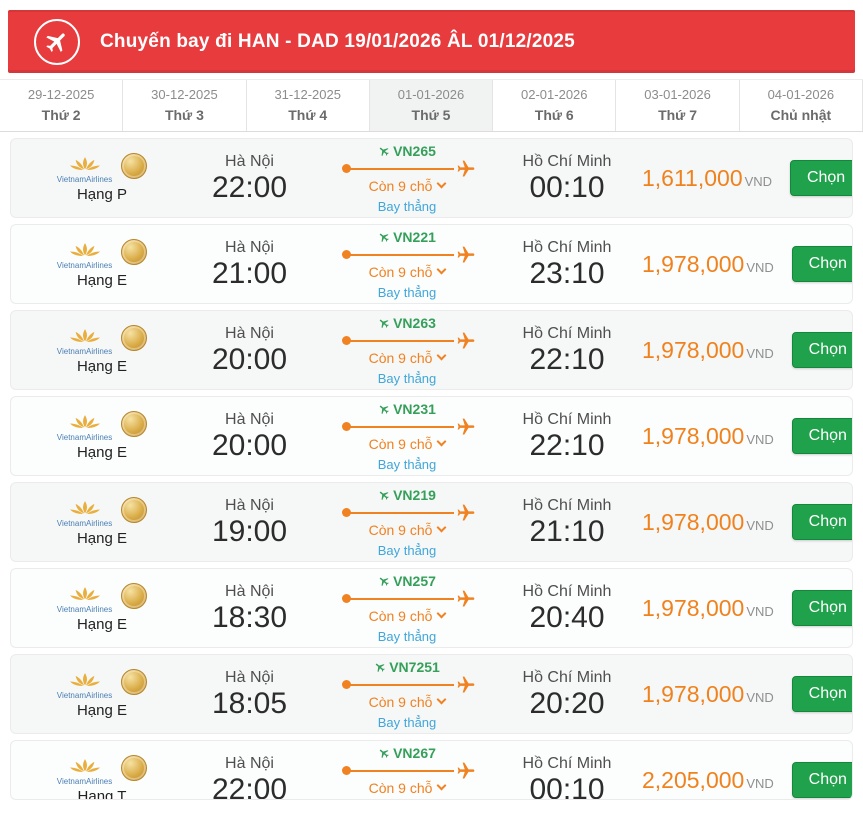  Describe the element at coordinates (185, 105) in the screenshot. I see `date-tab: 30-12-2025 Thứ 3` at that location.